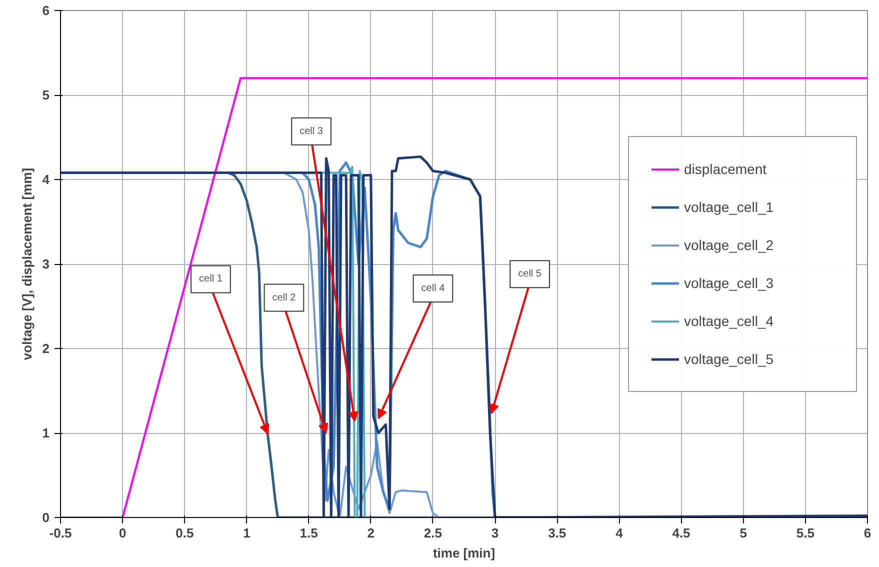  I want to click on x-tick-label: 4.5, so click(681, 533).